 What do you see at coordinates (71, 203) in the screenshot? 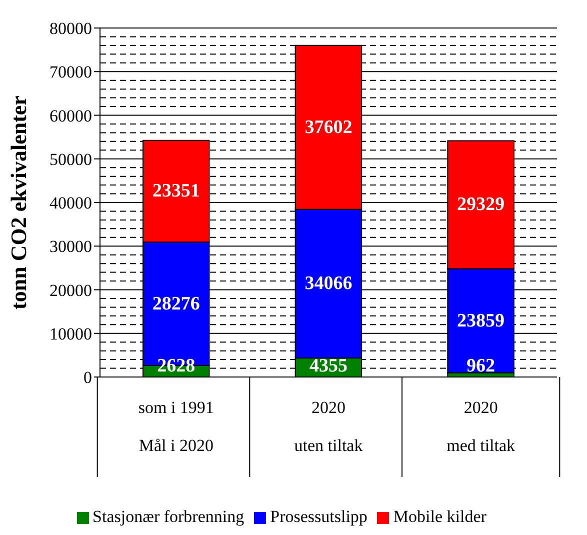
I see `y-tick-label: 40000` at bounding box center [71, 203].